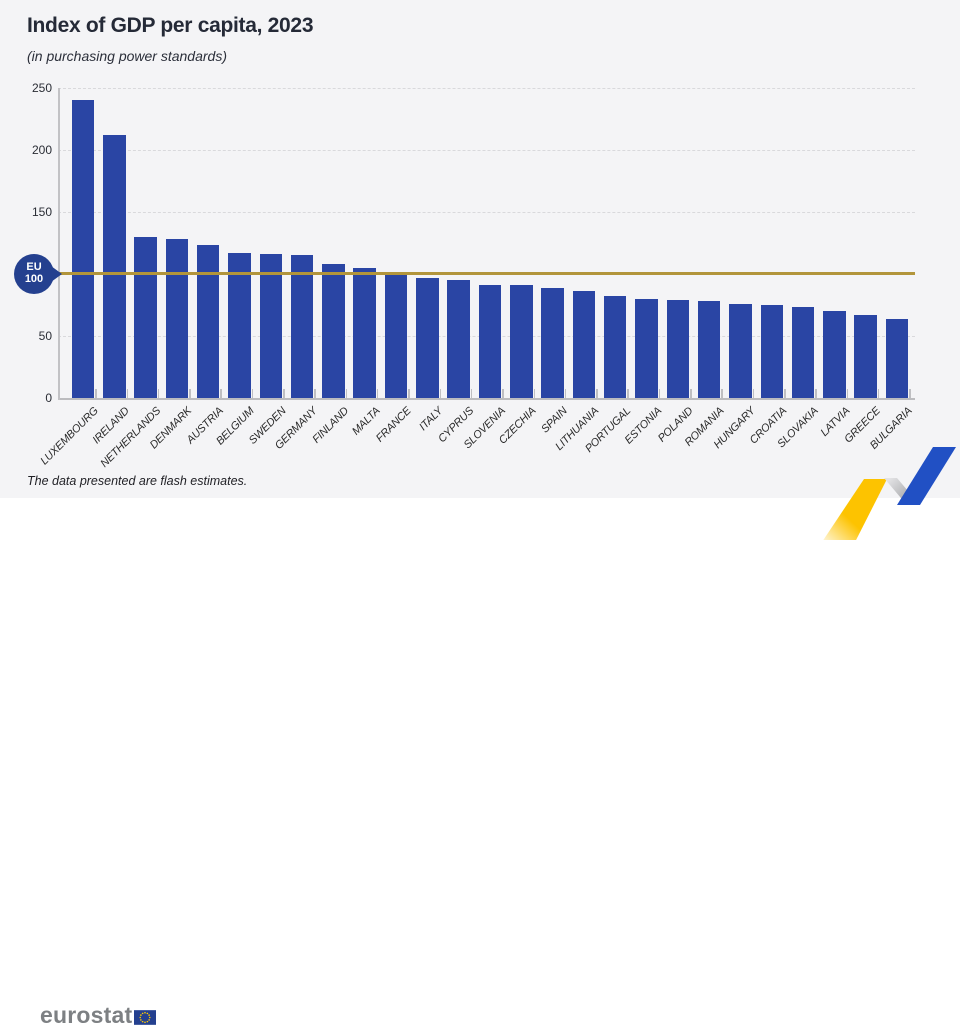 The image size is (960, 1029). I want to click on y-tick-label-0: 0, so click(48, 398).